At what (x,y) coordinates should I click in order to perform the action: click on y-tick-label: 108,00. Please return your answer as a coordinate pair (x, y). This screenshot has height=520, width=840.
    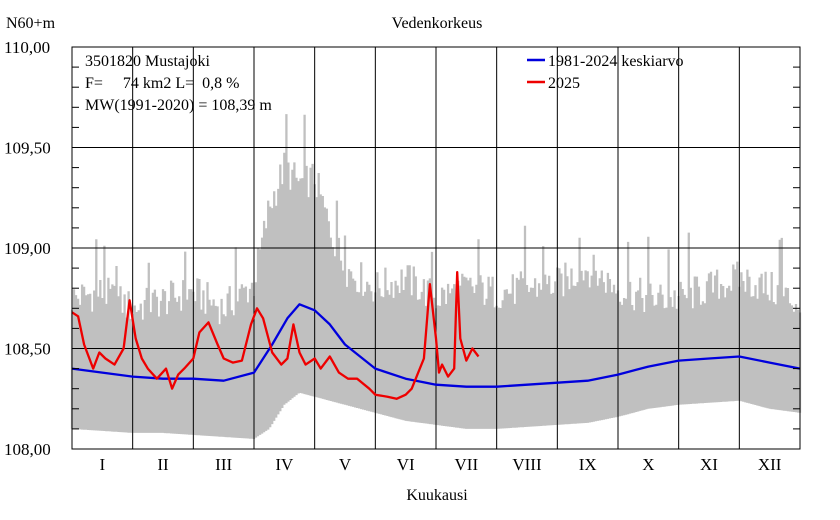
    Looking at the image, I should click on (27, 449).